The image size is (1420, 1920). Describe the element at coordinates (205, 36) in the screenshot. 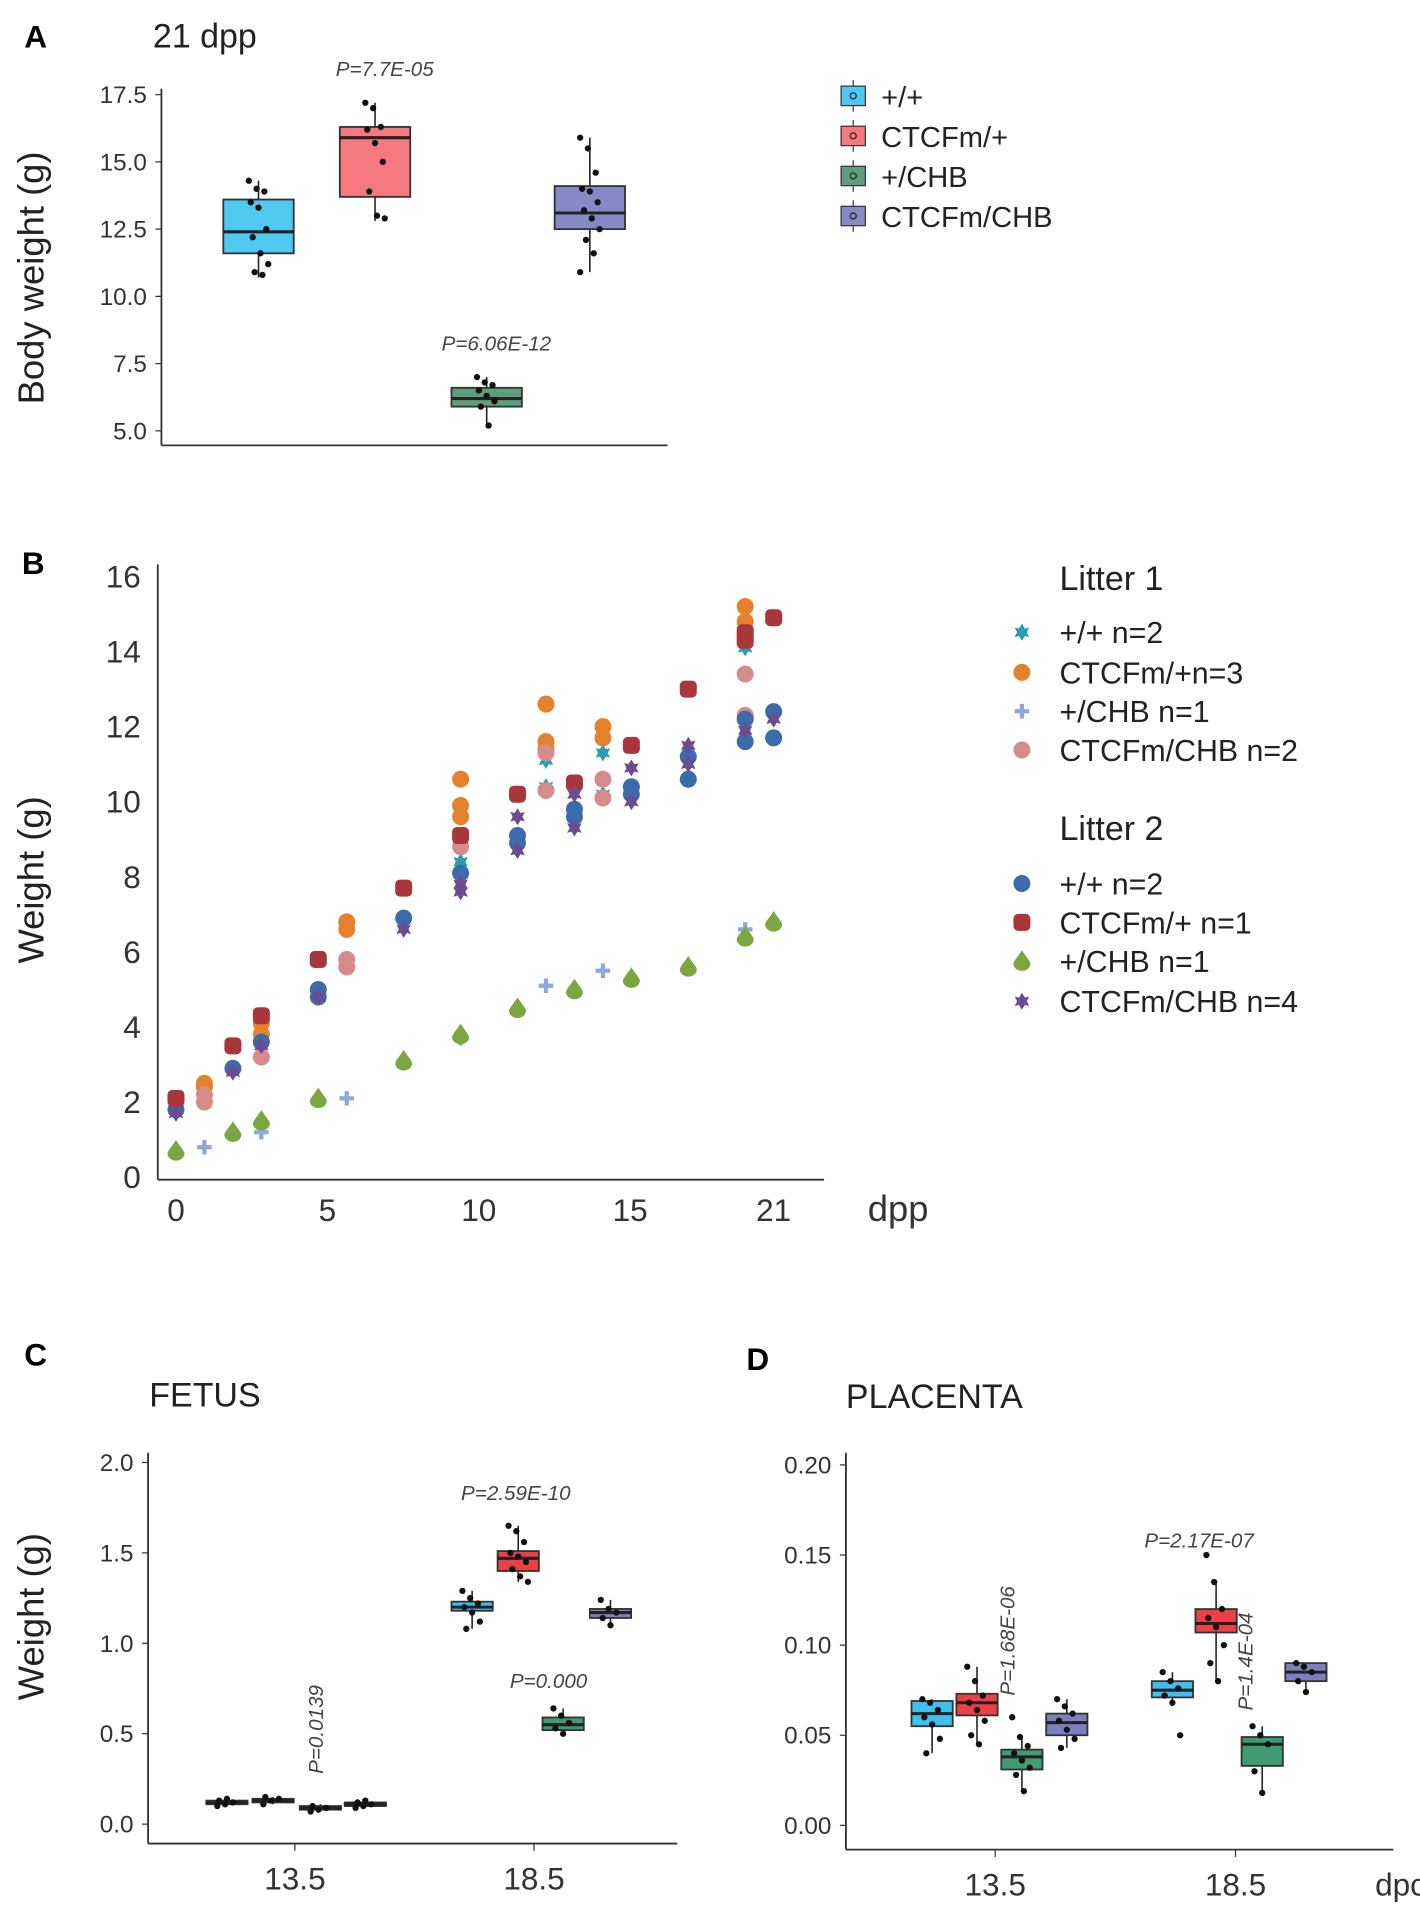

I see `panel-a-title: 21 dpp` at that location.